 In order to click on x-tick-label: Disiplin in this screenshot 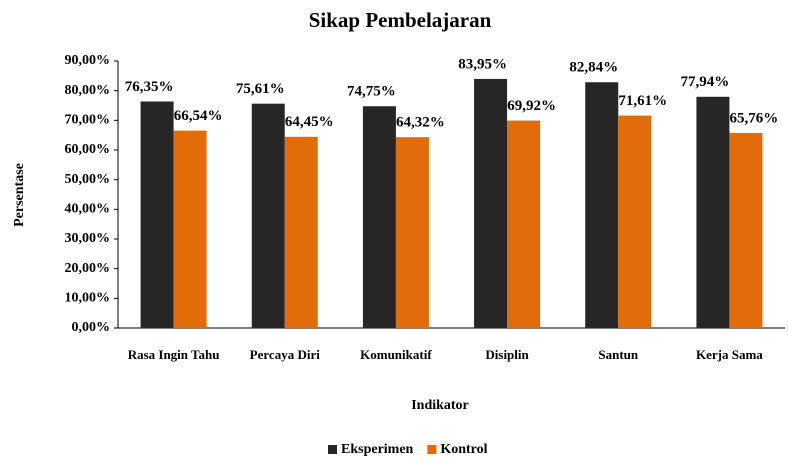, I will do `click(507, 354)`.